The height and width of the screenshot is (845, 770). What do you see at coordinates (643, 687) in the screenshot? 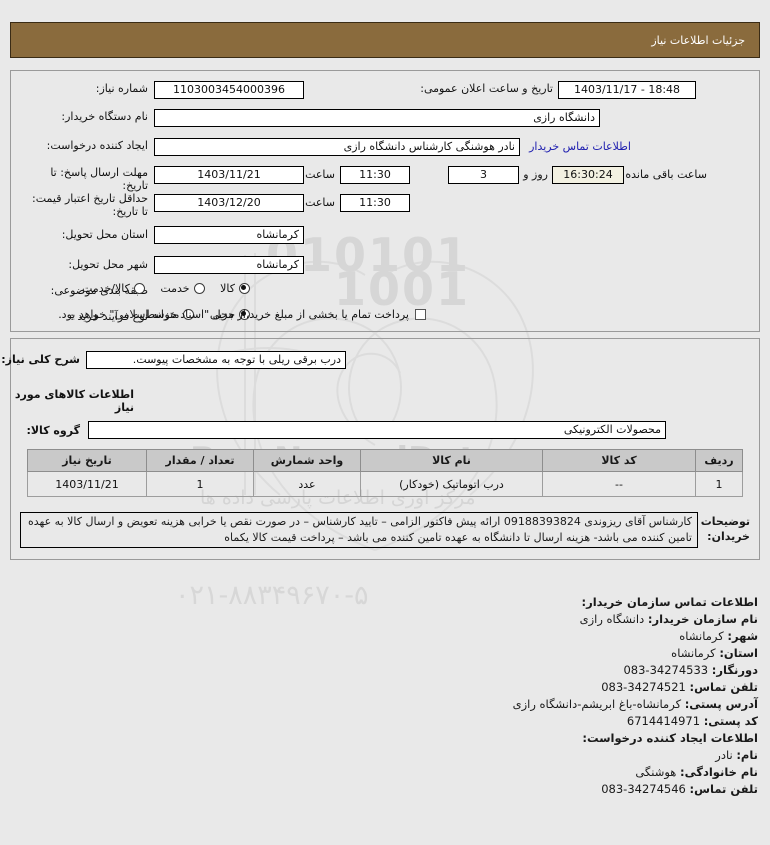
I see `org-phone-value: 34274521-083` at bounding box center [643, 687].